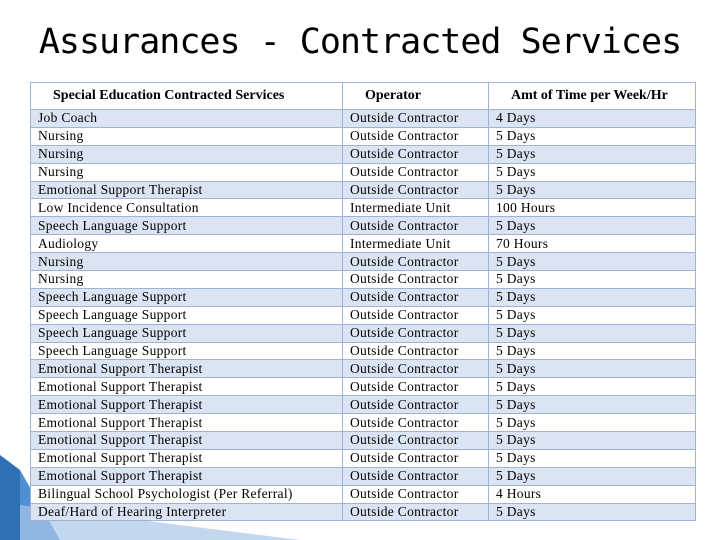 Image resolution: width=720 pixels, height=540 pixels. Describe the element at coordinates (10, 497) in the screenshot. I see `corner-shape` at that location.